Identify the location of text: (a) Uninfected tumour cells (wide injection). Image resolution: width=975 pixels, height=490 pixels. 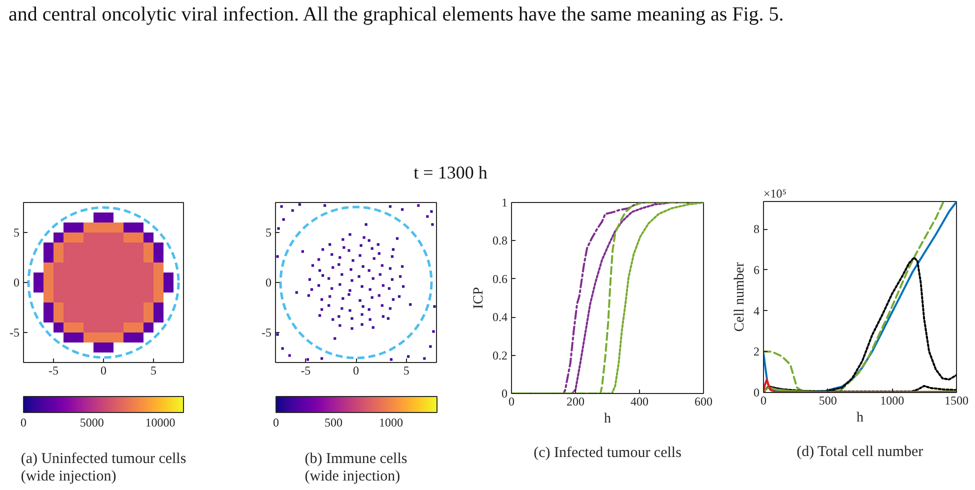
(103, 467).